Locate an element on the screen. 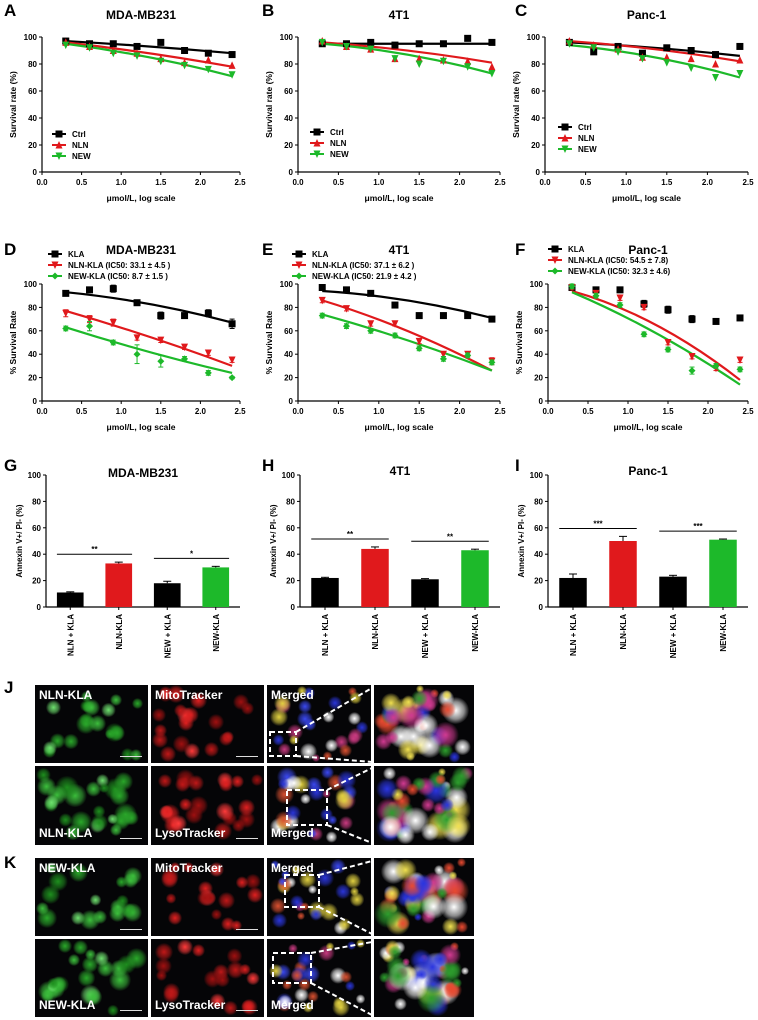 The height and width of the screenshot is (1020, 758). y-tick-label: 80 is located at coordinates (32, 64).